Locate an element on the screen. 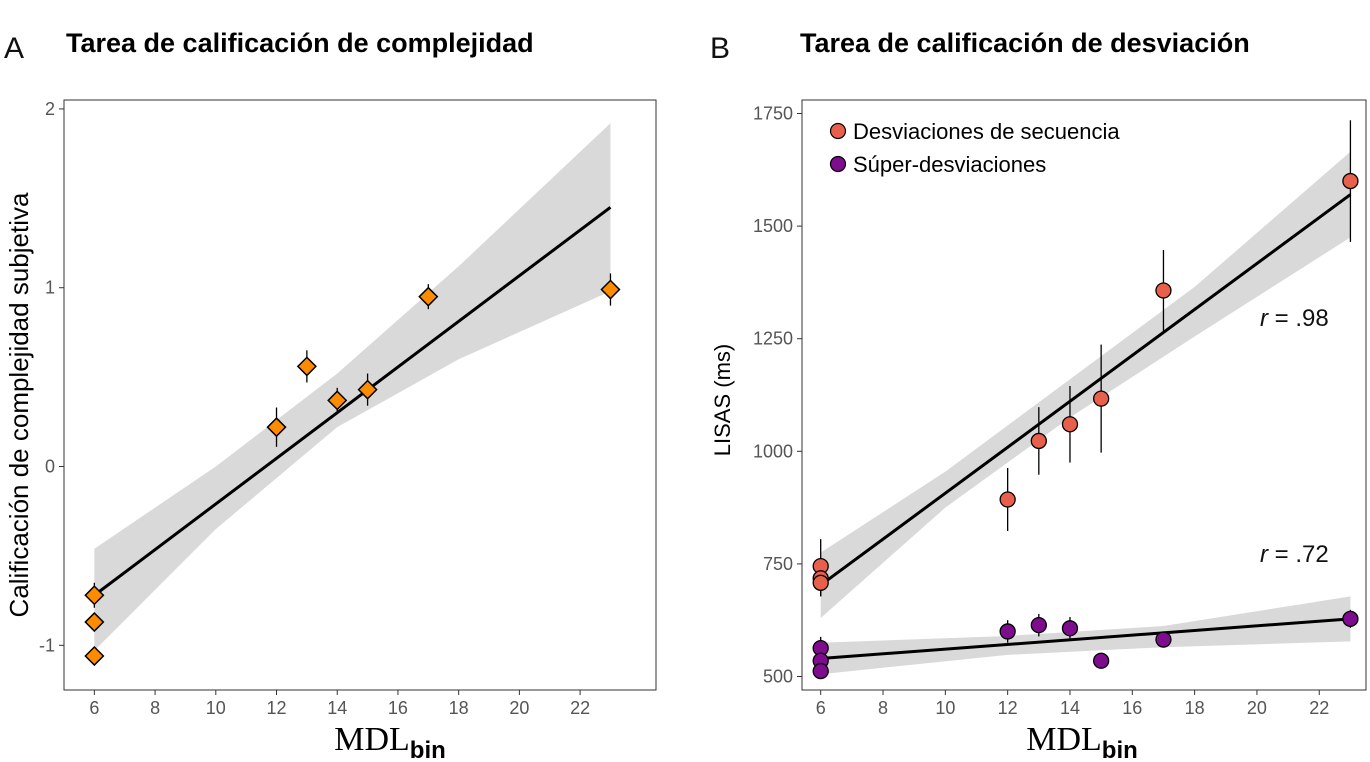  panel-a-x-tick-label: 22 is located at coordinates (580, 708).